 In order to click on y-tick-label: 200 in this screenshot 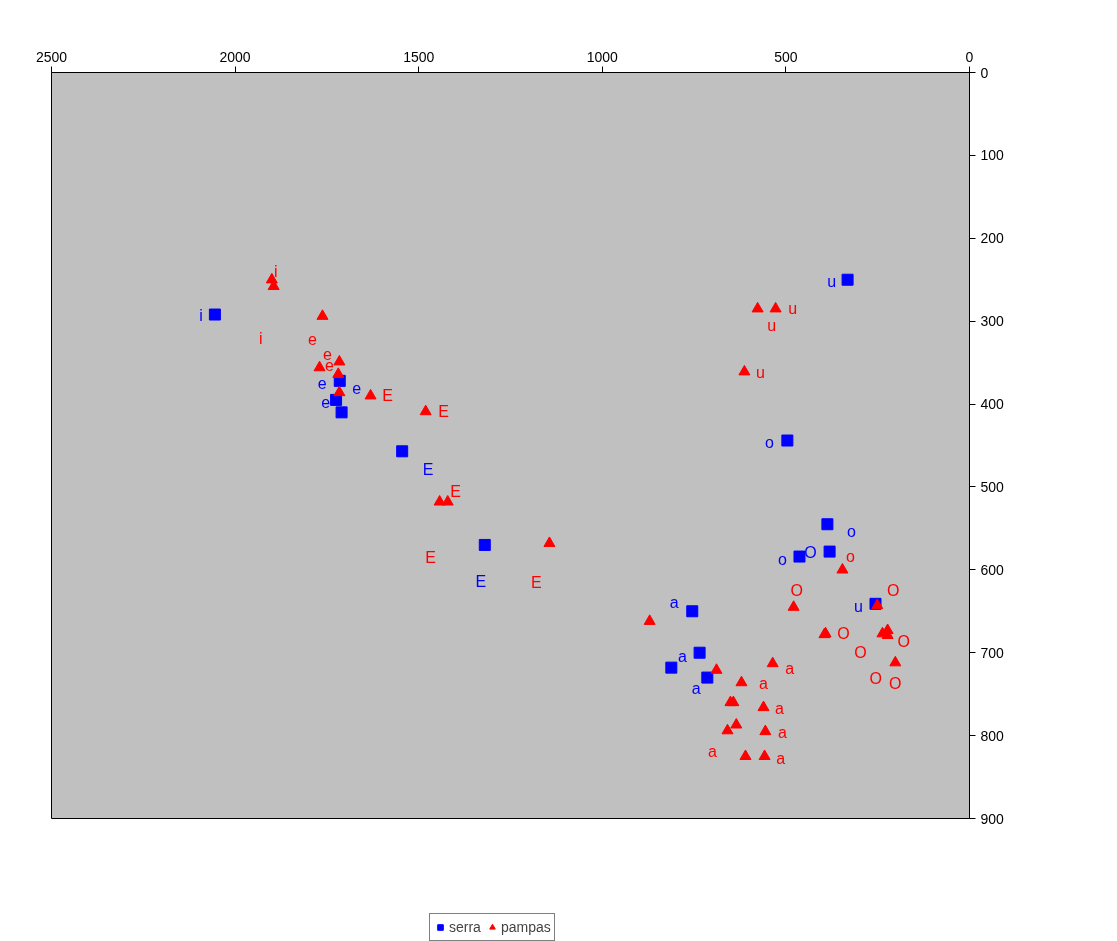, I will do `click(992, 238)`.